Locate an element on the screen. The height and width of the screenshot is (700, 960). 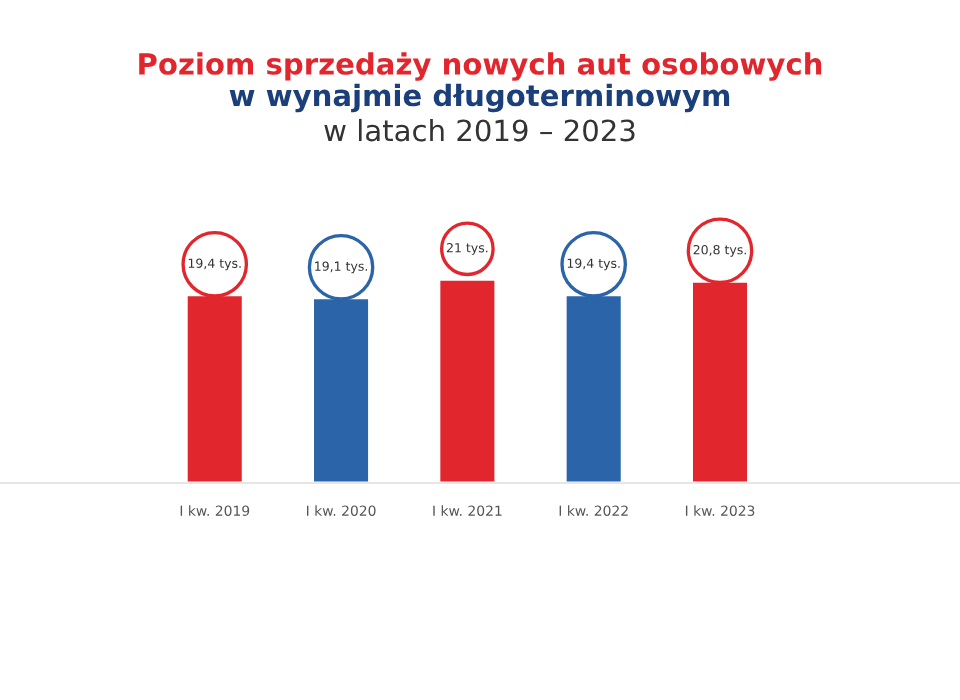
chart-title: Poziom sprzedaży nowych aut osobowych is located at coordinates (480, 66).